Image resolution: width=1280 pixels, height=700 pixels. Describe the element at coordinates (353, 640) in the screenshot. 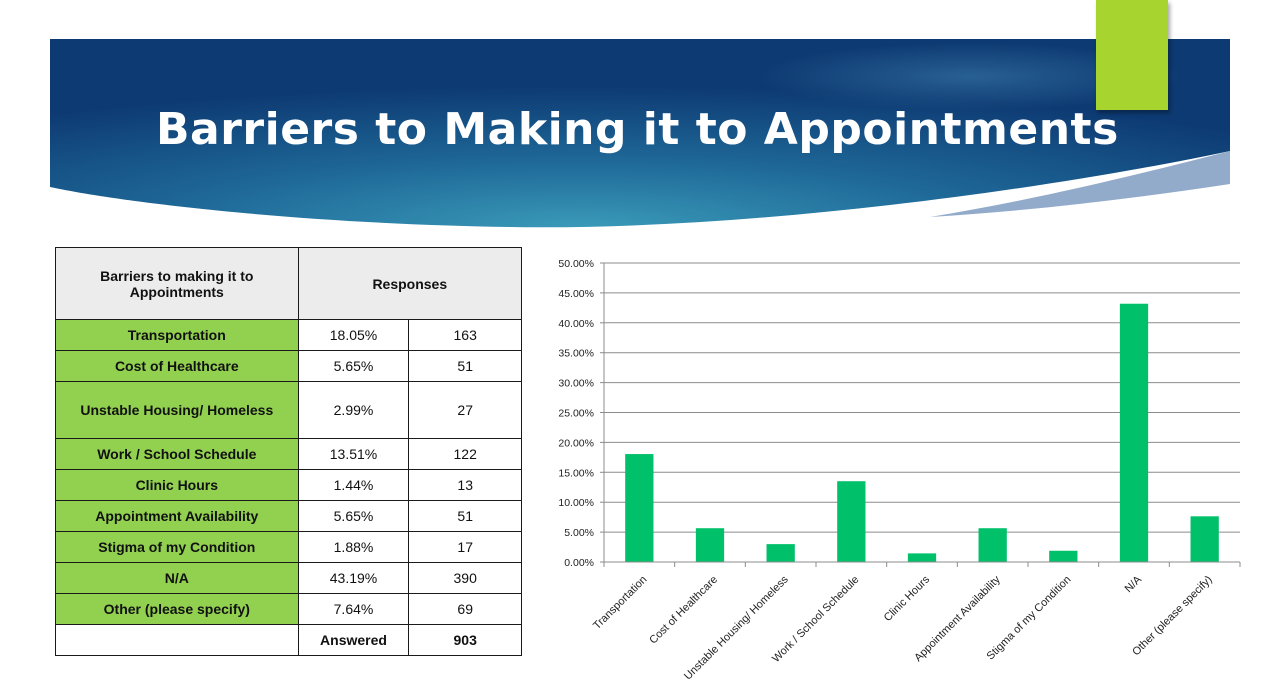

I see `answered-label: Answered` at that location.